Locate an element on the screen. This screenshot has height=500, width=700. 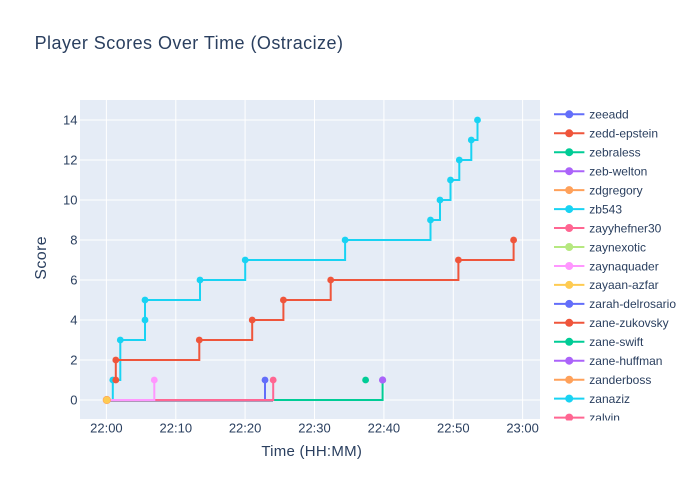
svg-text: 14 is located at coordinates (70, 120).